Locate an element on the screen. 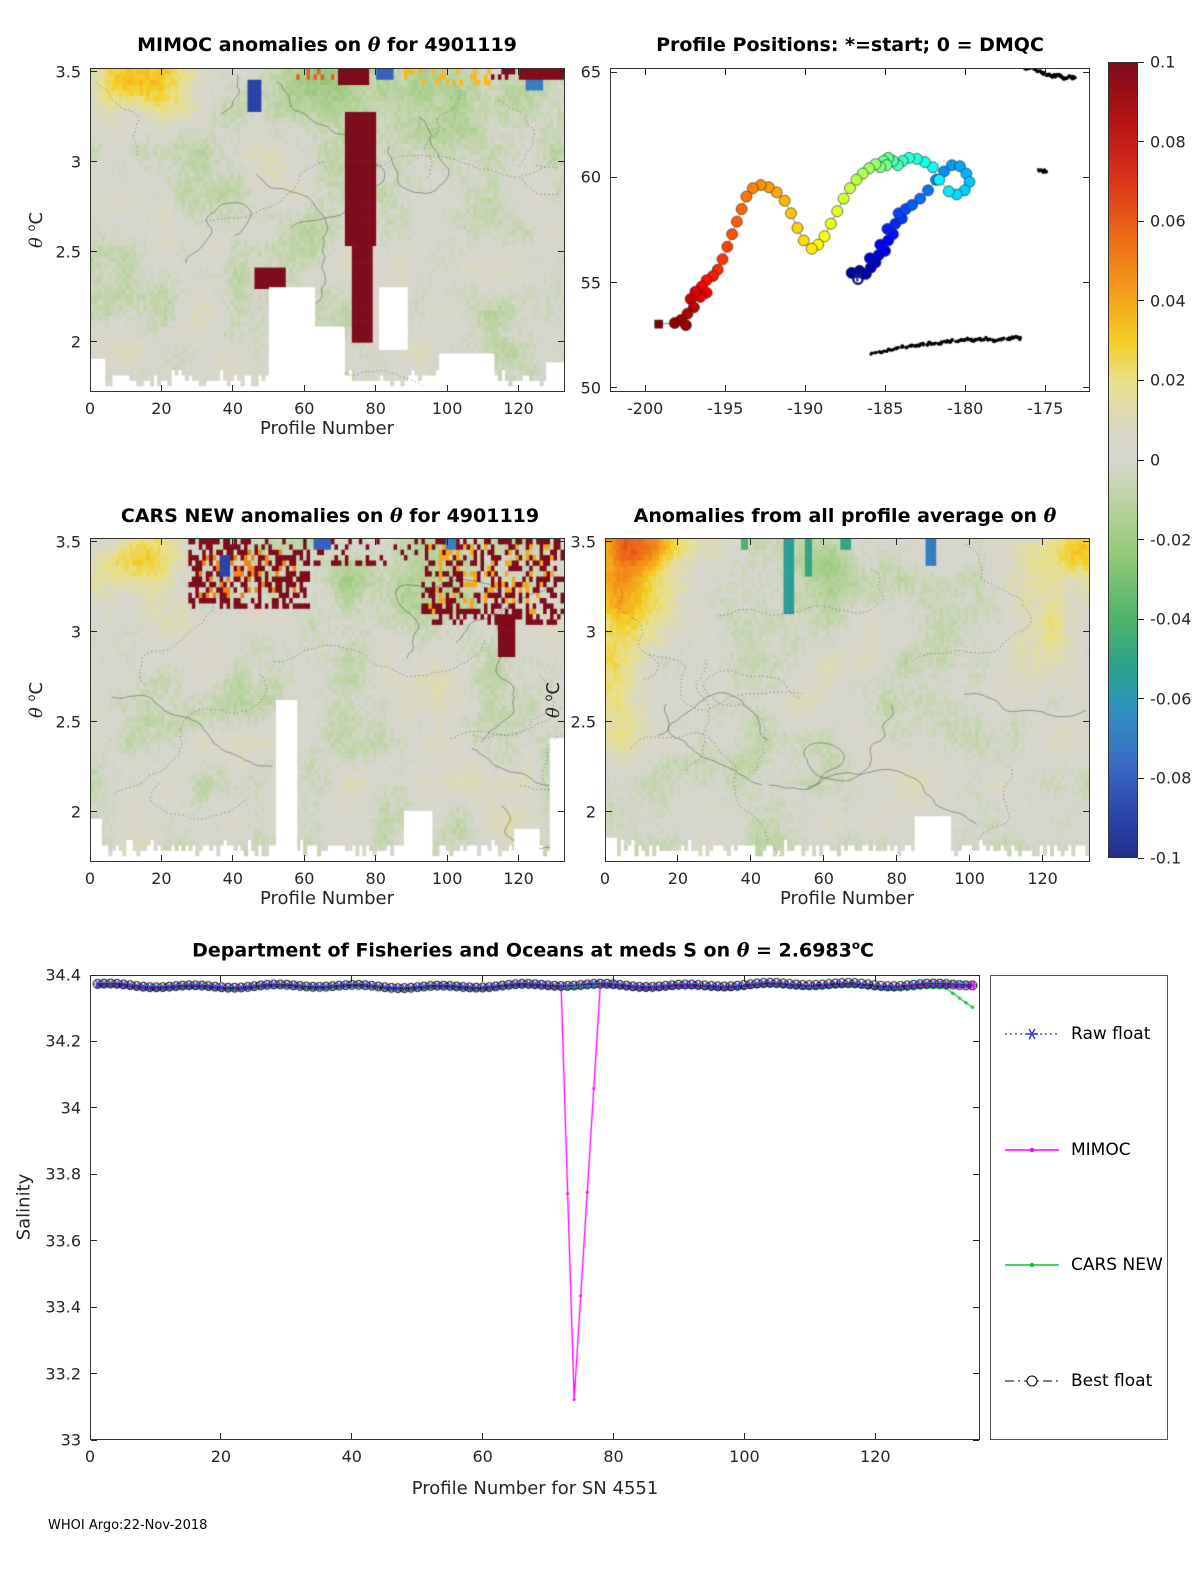 The width and height of the screenshot is (1200, 1575). cars-ytick-label: 2.5 is located at coordinates (68, 722).